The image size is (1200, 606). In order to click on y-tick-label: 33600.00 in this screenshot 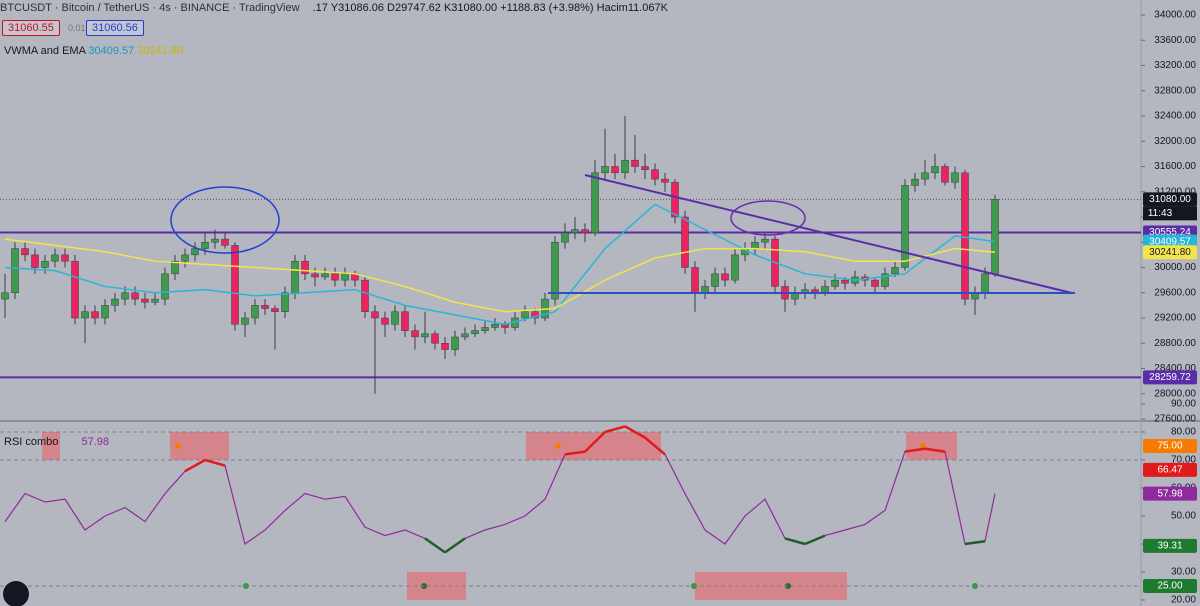, I will do `click(1175, 40)`.